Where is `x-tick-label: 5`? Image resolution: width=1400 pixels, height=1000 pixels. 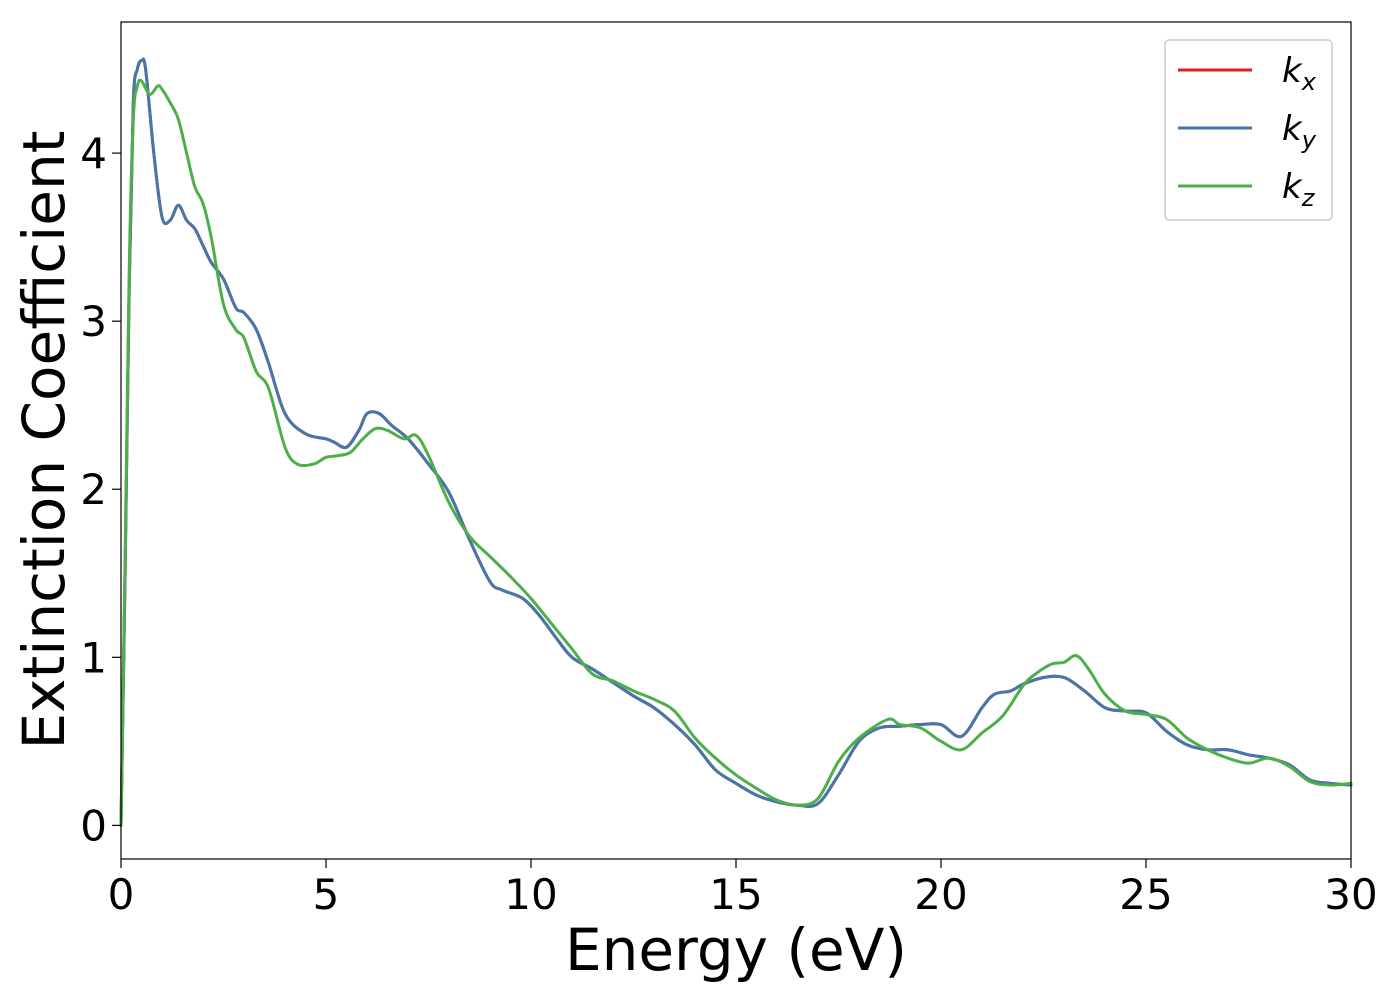
x-tick-label: 5 is located at coordinates (326, 894).